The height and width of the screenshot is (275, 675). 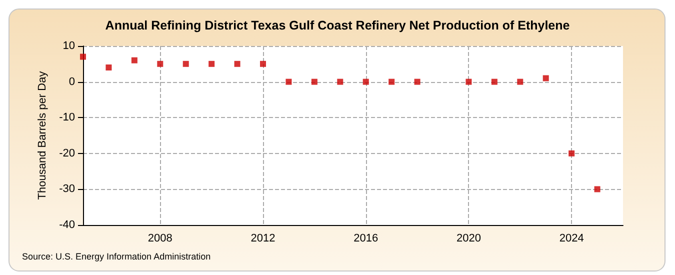 What do you see at coordinates (67, 153) in the screenshot?
I see `y-tick-label: -20` at bounding box center [67, 153].